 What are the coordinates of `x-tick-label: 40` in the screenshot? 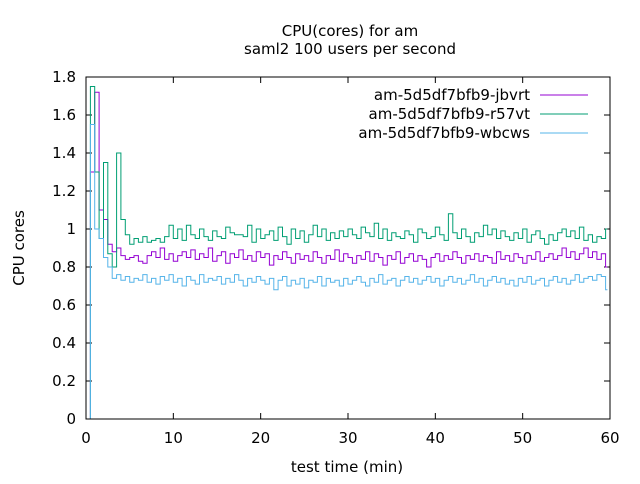 It's located at (435, 438).